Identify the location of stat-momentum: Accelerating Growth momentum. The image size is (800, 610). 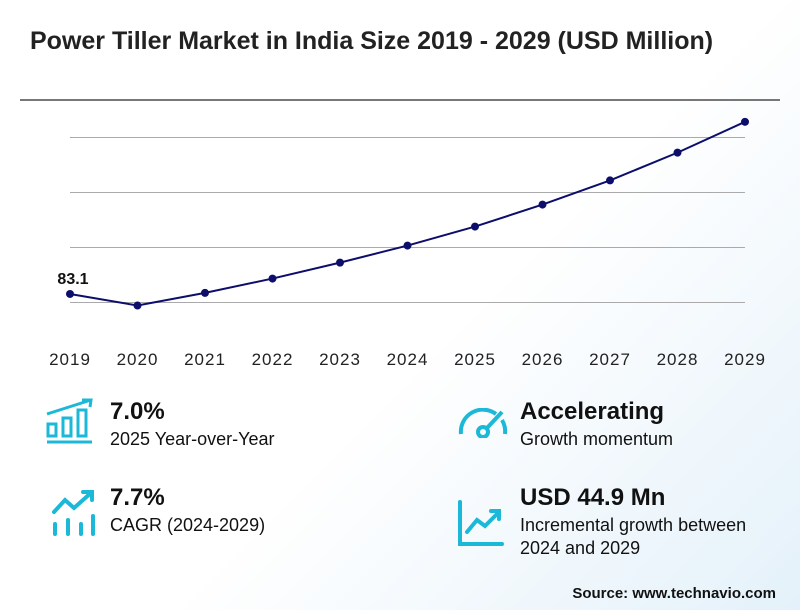
(596, 424).